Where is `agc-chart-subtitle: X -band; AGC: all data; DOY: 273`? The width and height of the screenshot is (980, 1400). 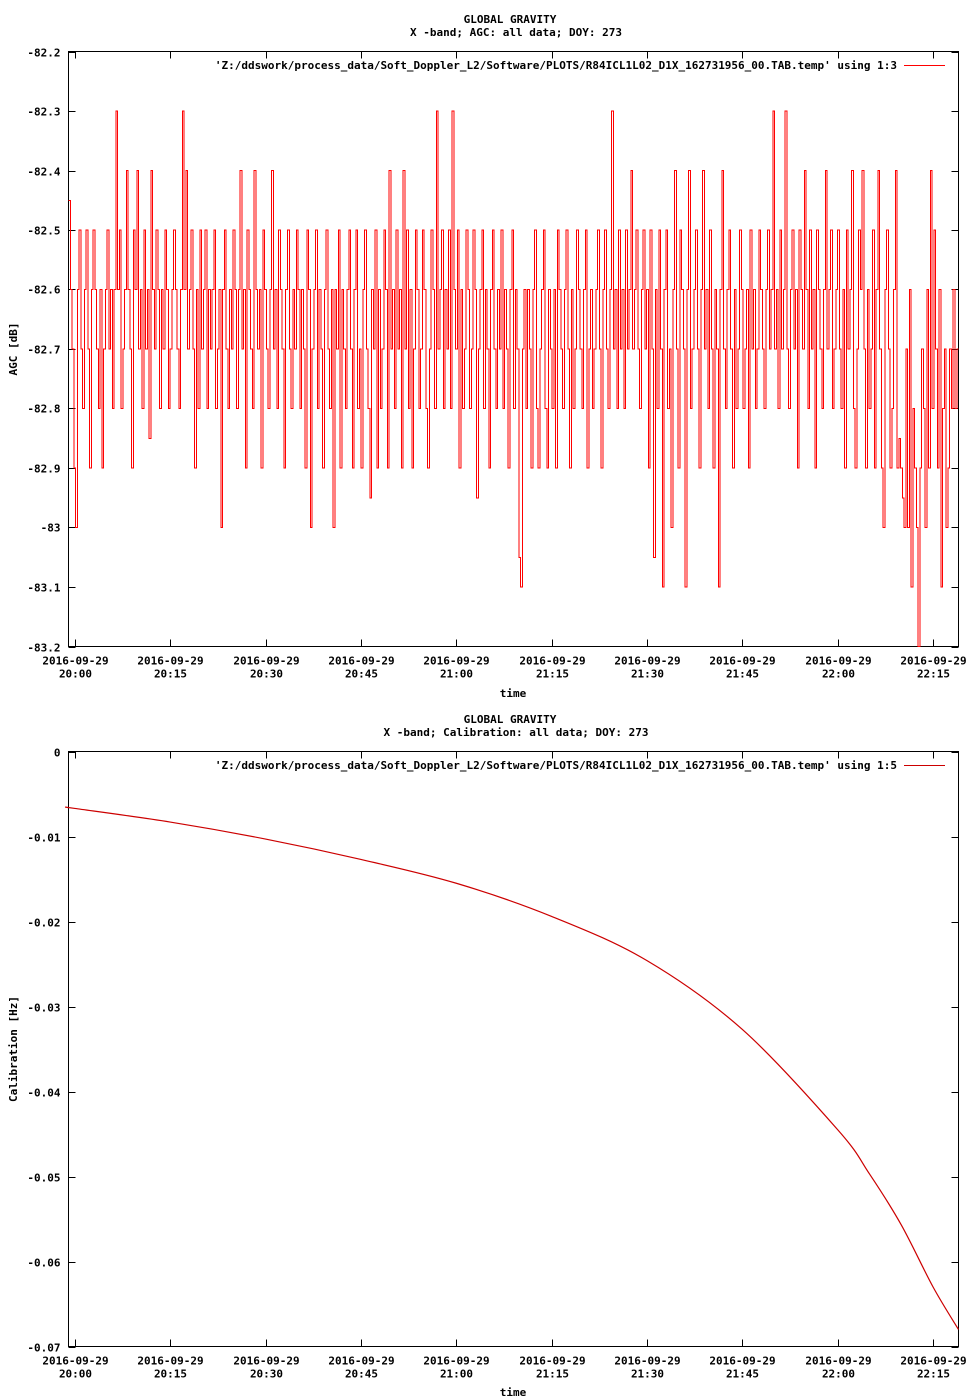
agc-chart-subtitle: X -band; AGC: all data; DOY: 273 is located at coordinates (516, 32).